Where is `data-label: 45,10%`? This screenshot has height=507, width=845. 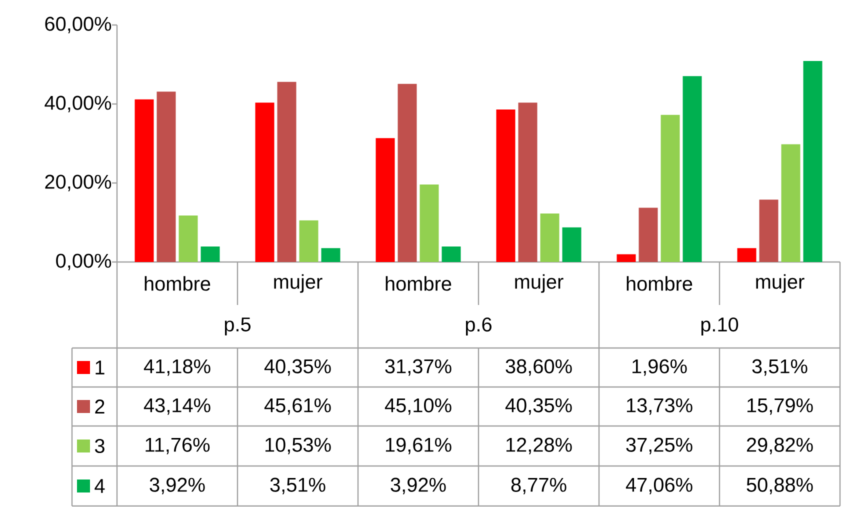
data-label: 45,10% is located at coordinates (418, 406).